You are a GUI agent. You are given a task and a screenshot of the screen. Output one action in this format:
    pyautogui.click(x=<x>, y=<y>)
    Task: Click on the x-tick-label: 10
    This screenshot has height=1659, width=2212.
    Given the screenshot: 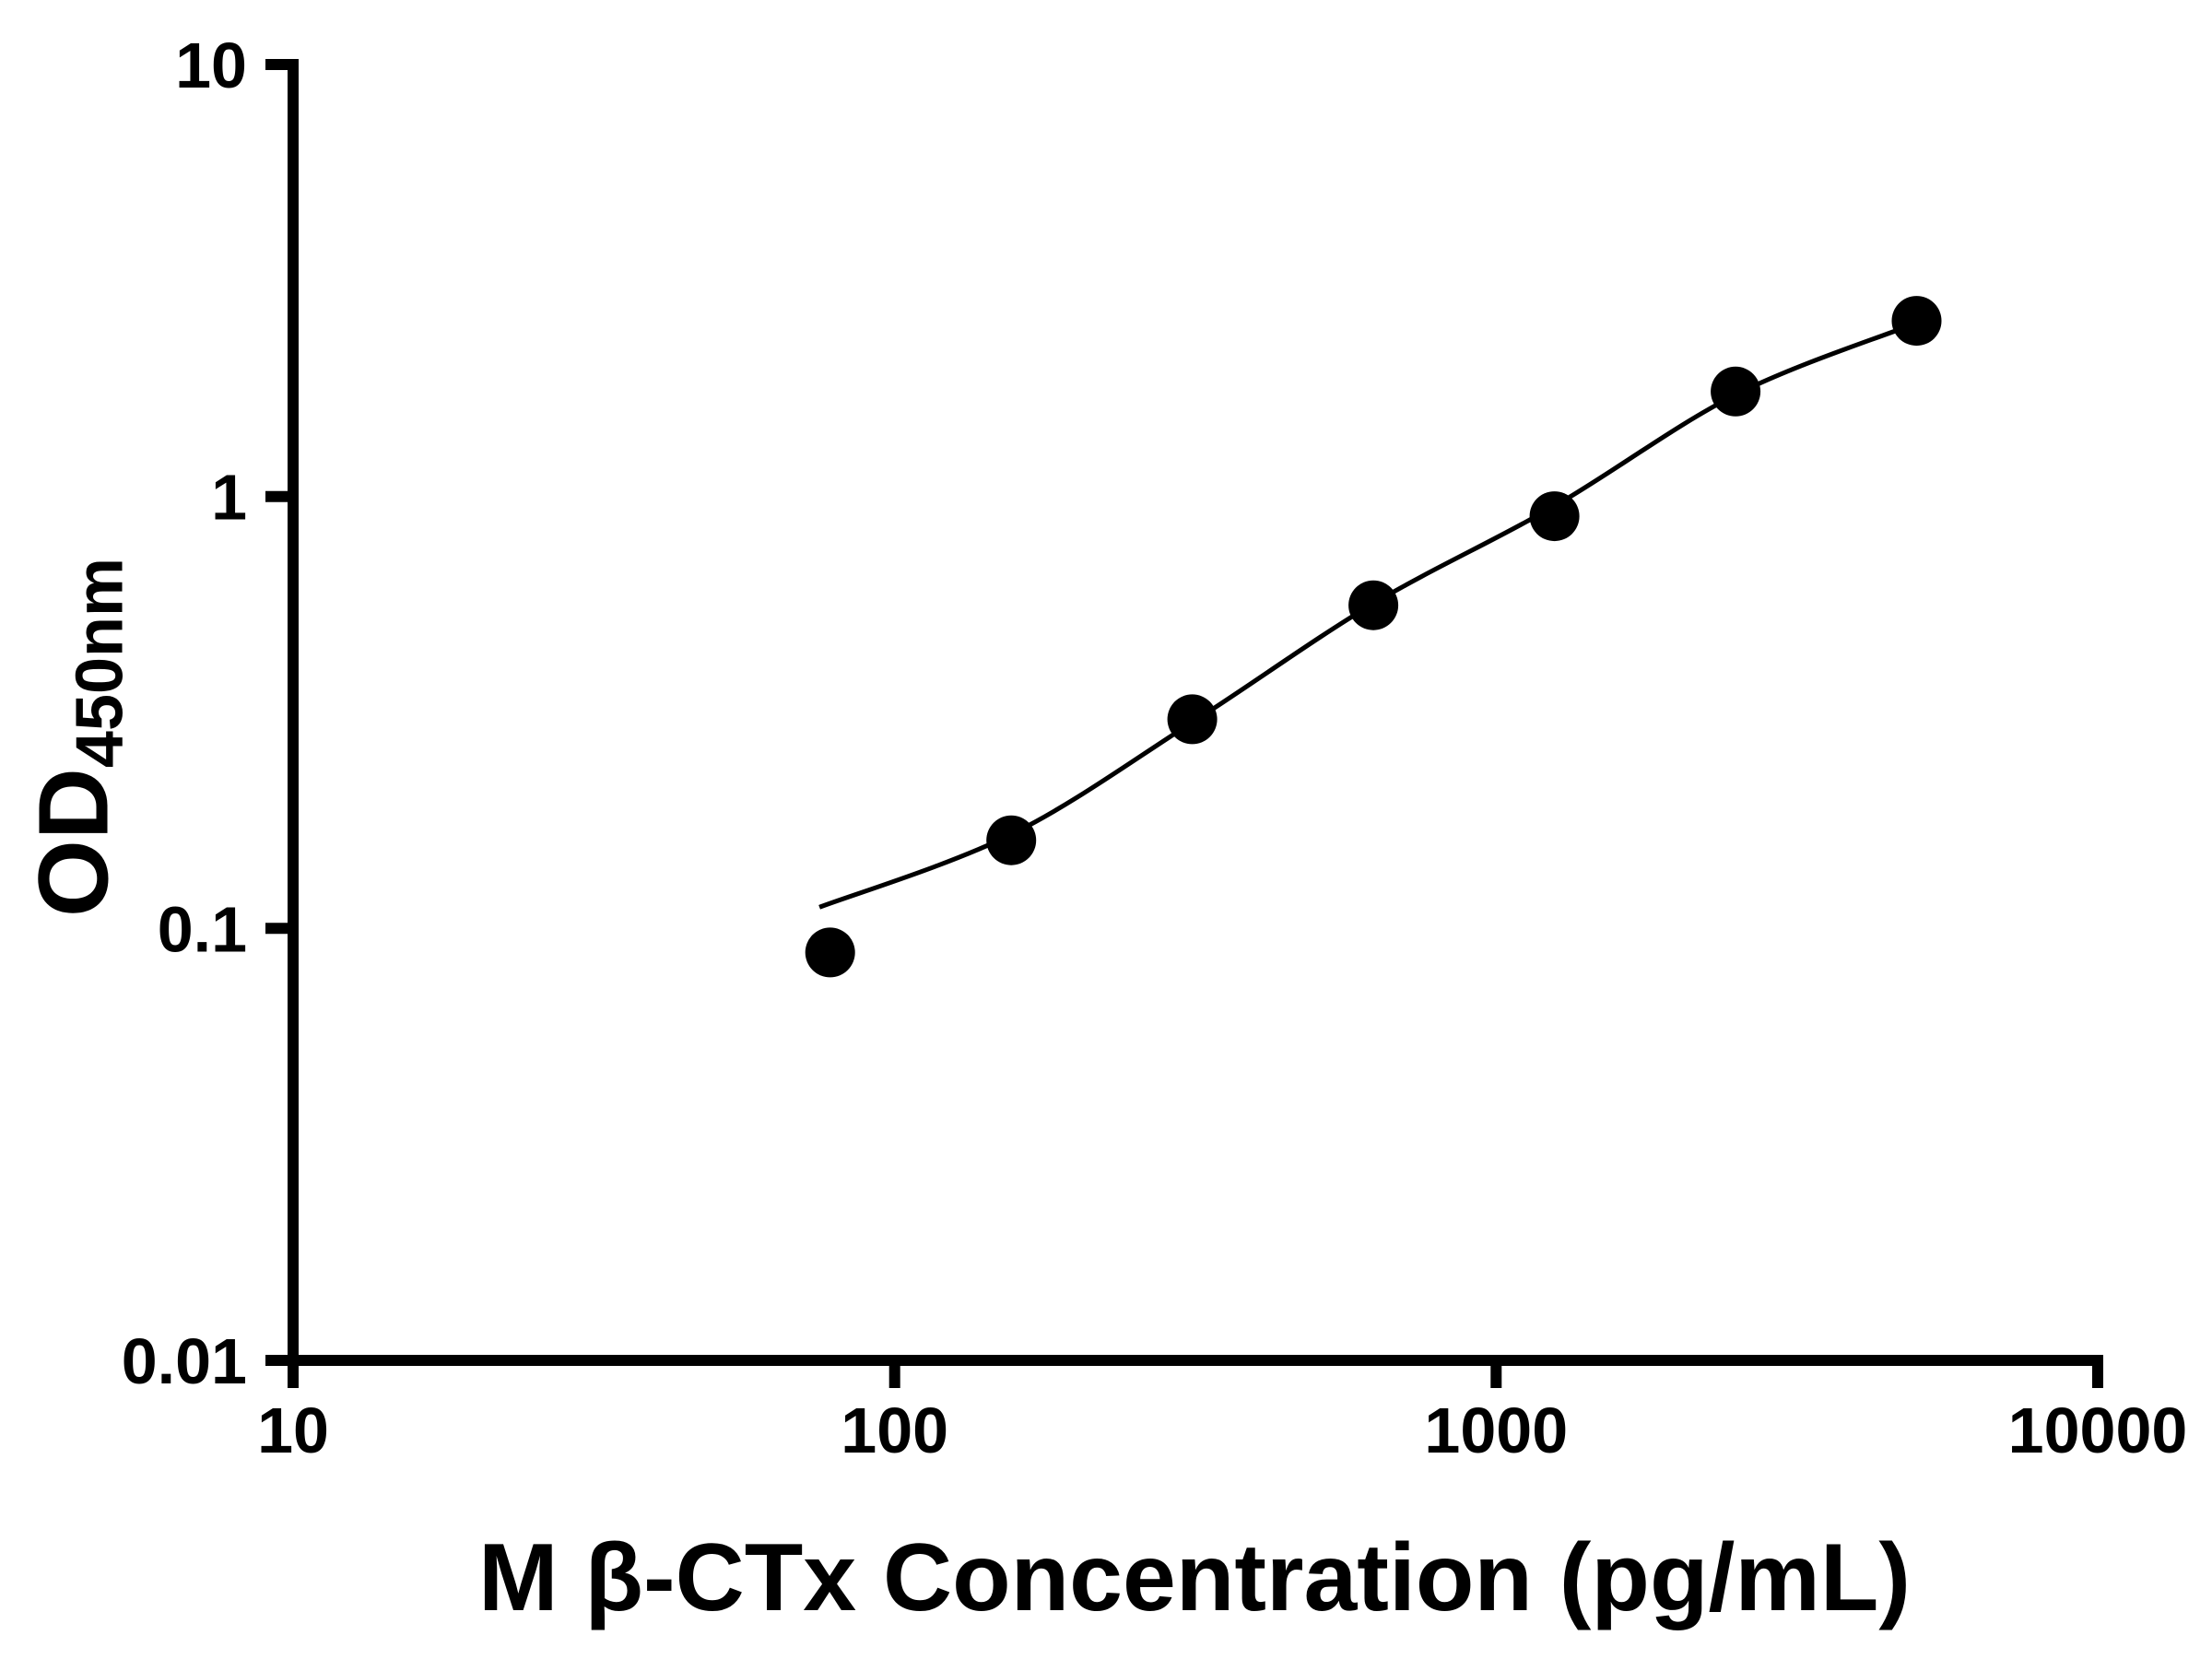 What is the action you would take?
    pyautogui.click(x=293, y=1430)
    